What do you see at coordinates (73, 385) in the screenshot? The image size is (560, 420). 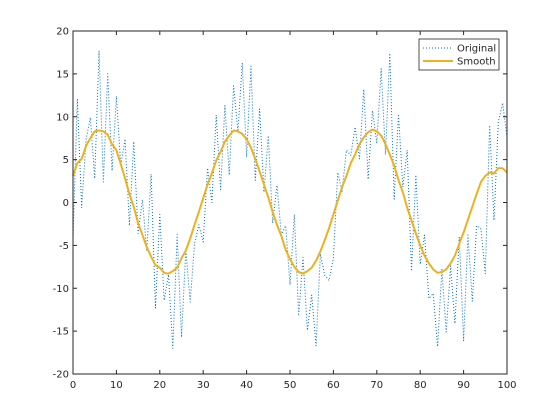 I see `x-tick-label: 0` at bounding box center [73, 385].